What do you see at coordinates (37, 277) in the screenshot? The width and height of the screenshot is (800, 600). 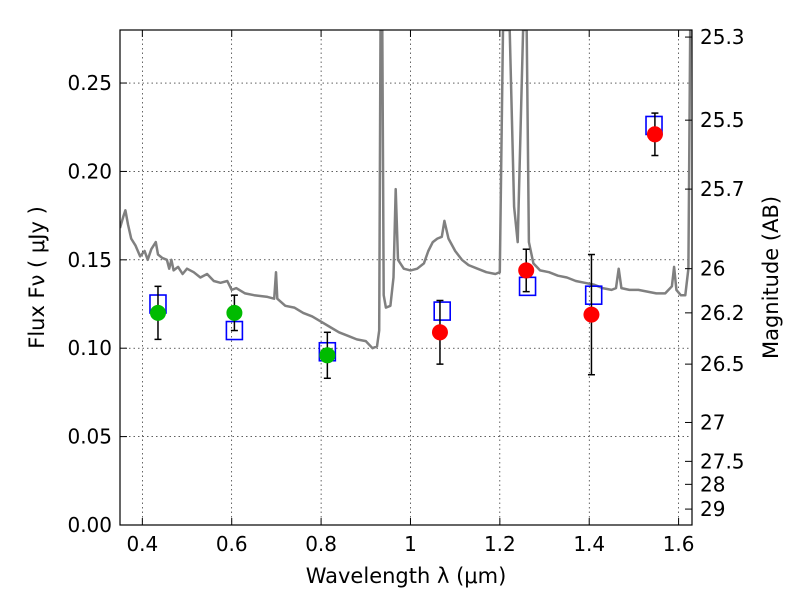 I see `y-axis-label: Flux Fν ( μJy )` at bounding box center [37, 277].